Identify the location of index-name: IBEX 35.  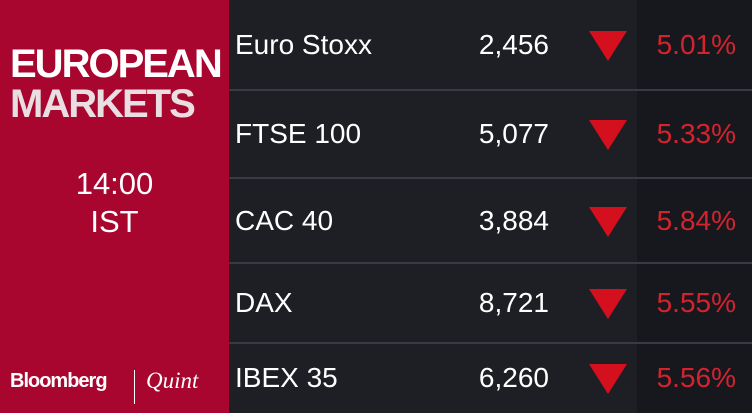
(286, 377).